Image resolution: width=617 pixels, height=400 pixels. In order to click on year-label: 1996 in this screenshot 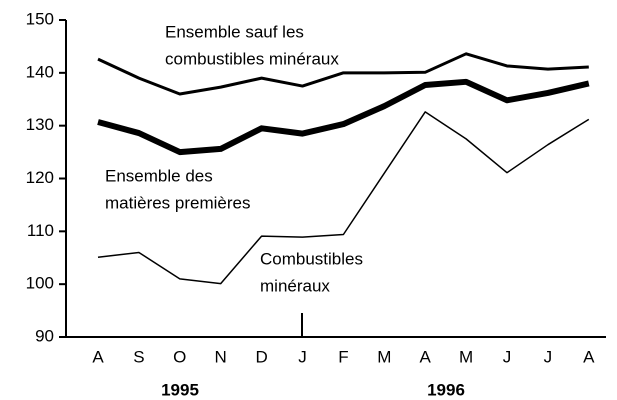, I will do `click(446, 389)`.